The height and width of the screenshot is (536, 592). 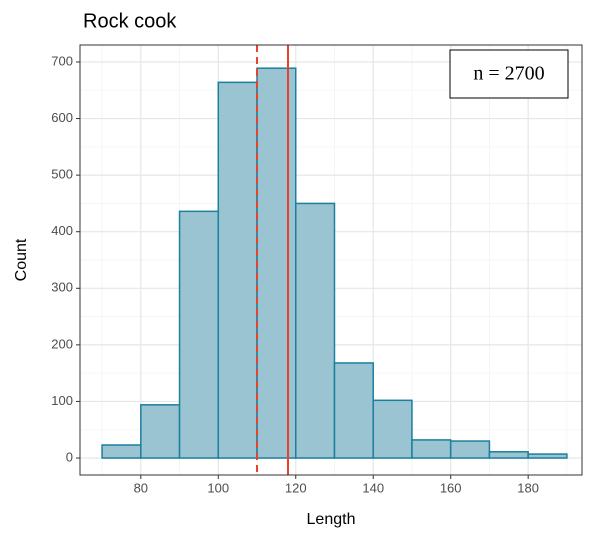 What do you see at coordinates (62, 60) in the screenshot?
I see `y-tick-label: 700` at bounding box center [62, 60].